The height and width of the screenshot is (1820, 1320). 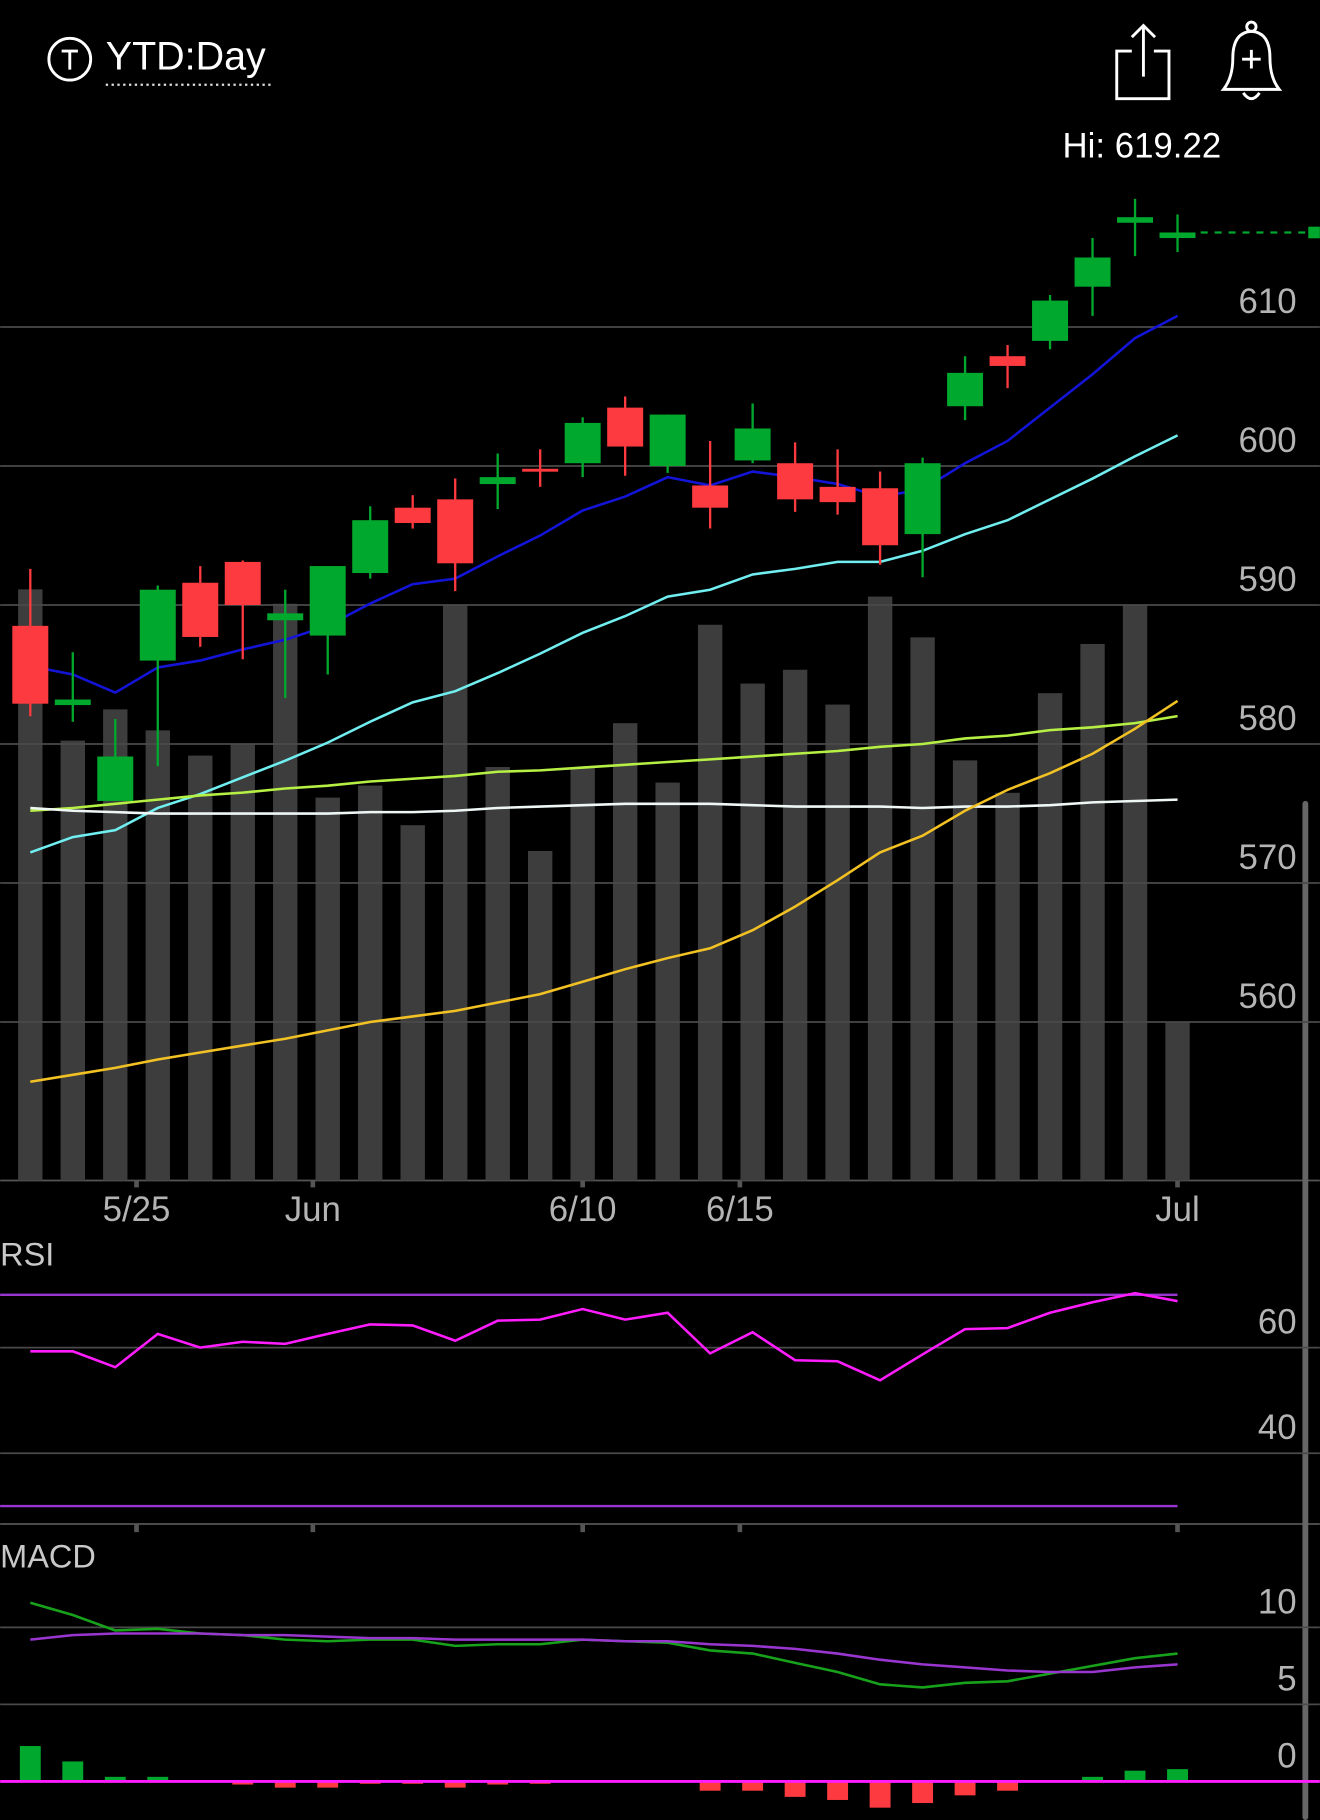 I want to click on alert-button, so click(x=1251, y=60).